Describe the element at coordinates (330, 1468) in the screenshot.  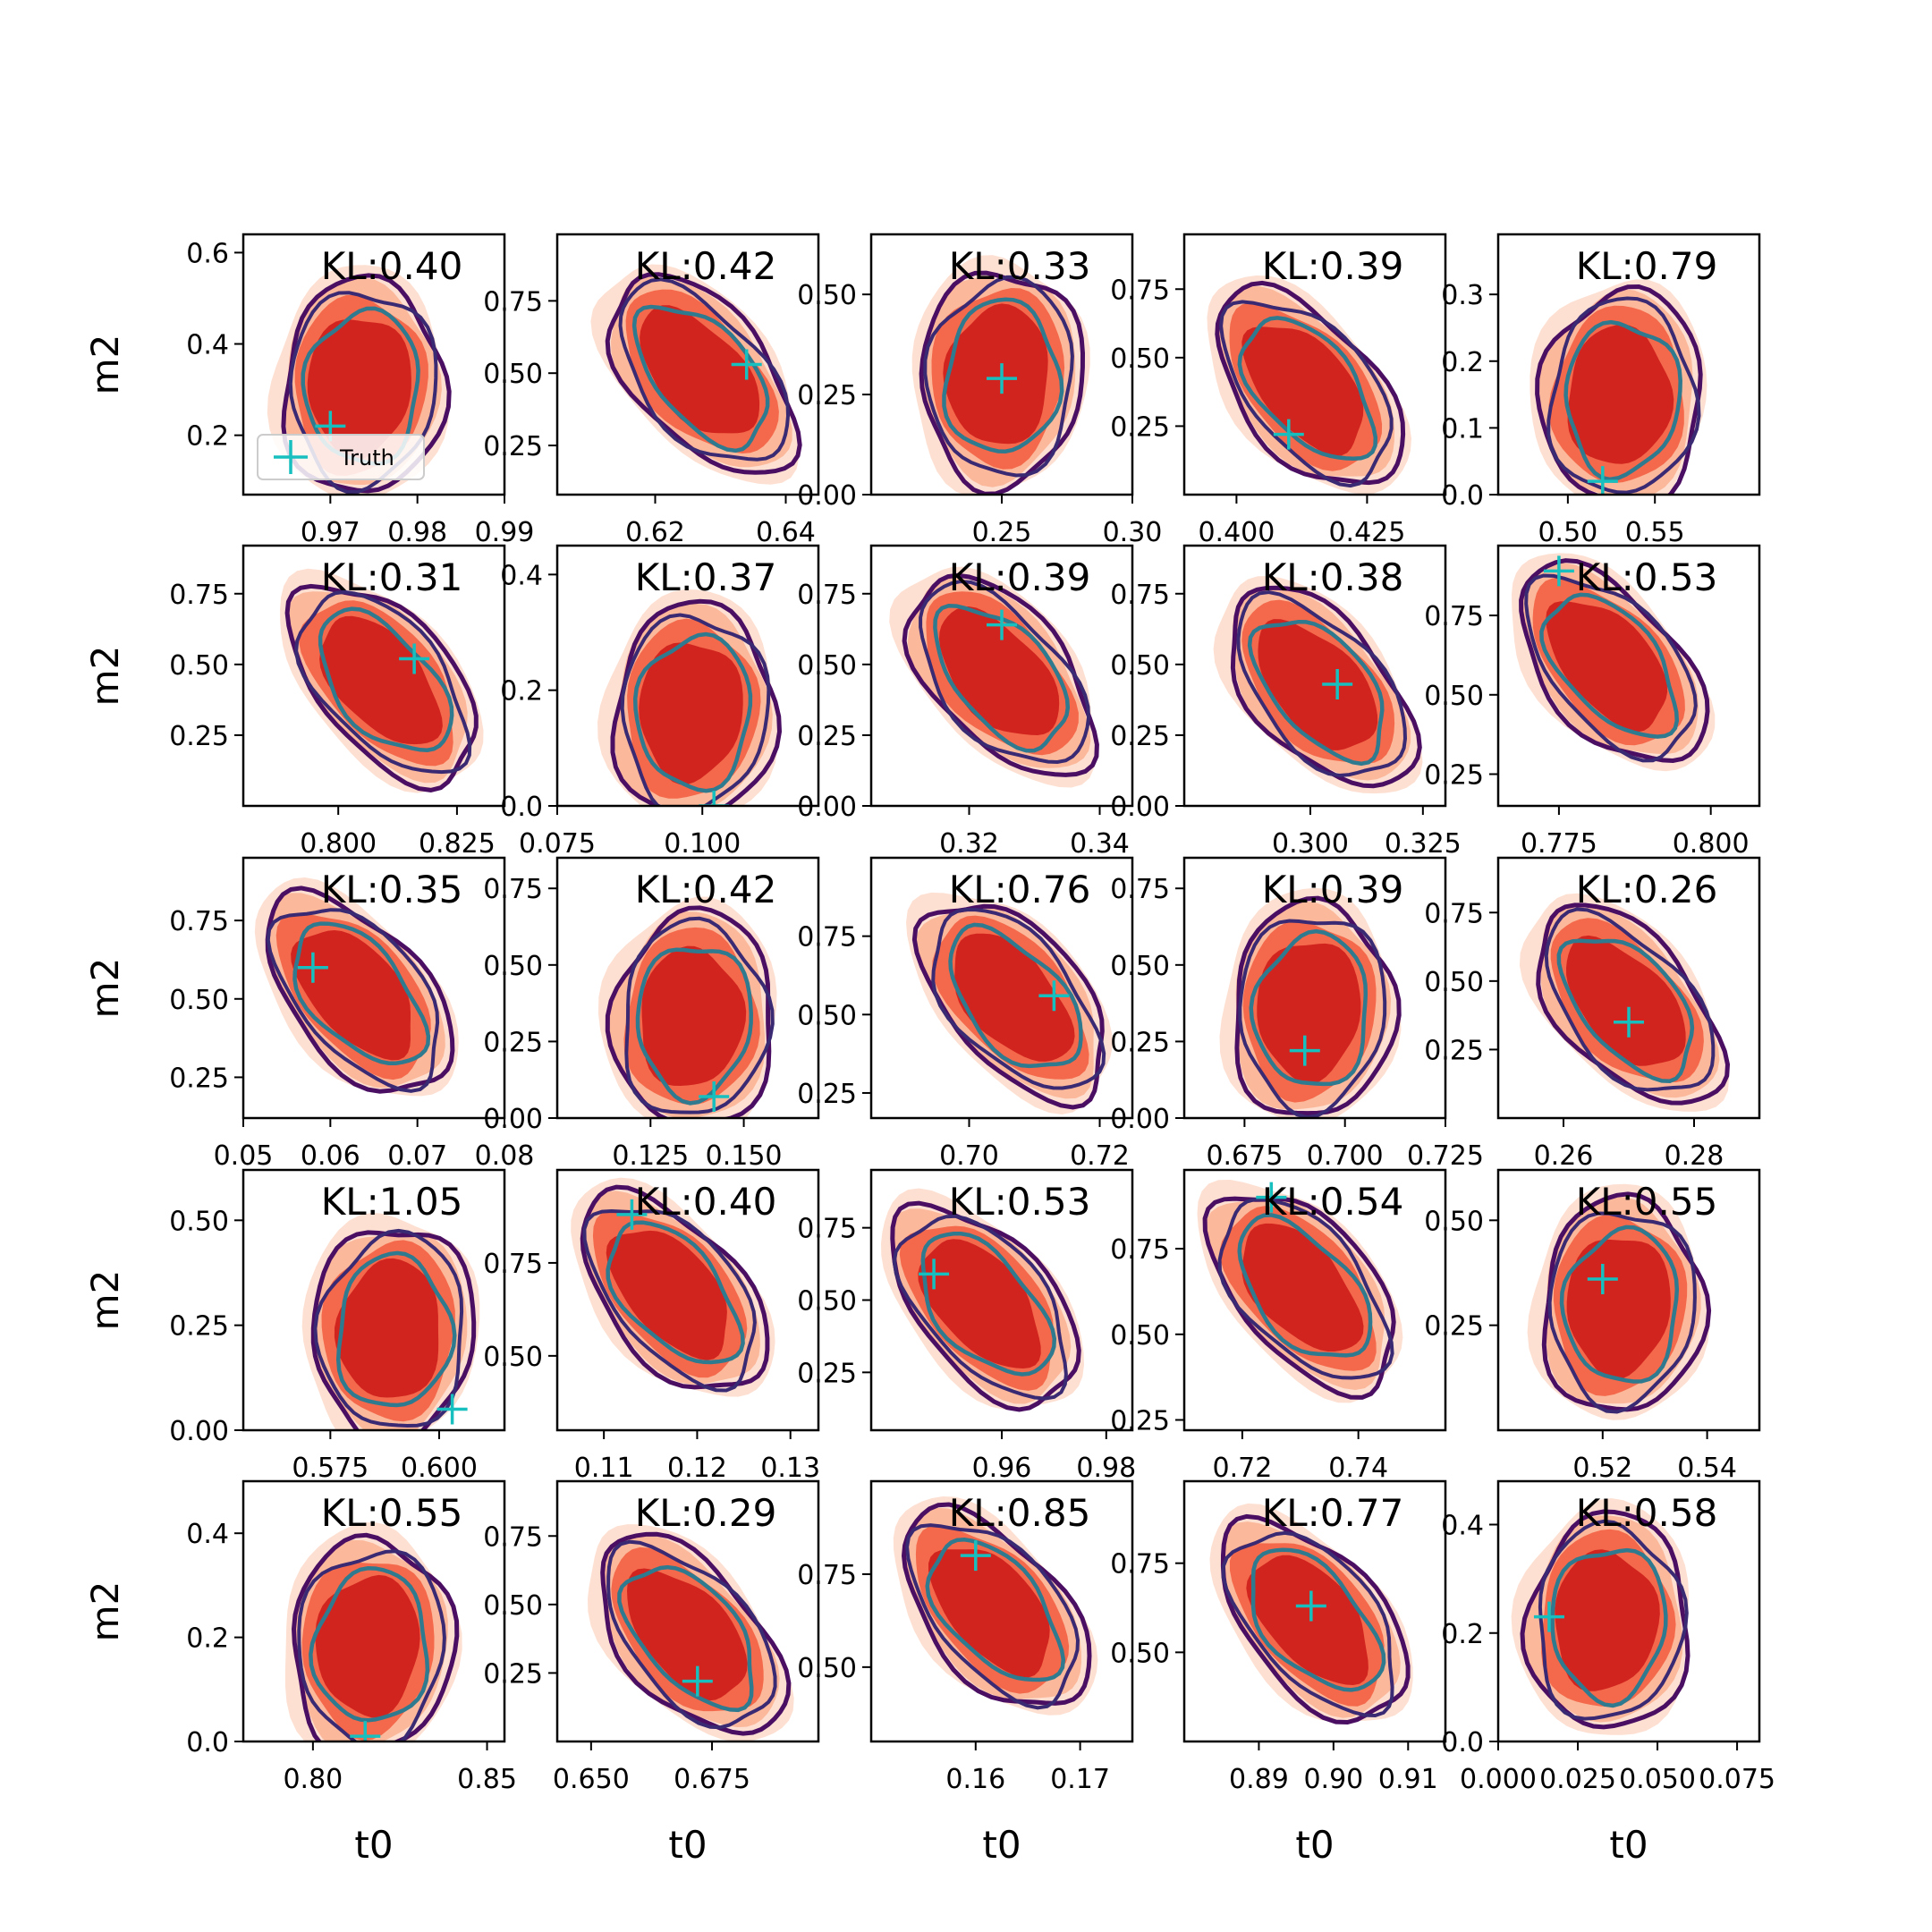
I see `x-tick-label: 0.575` at that location.